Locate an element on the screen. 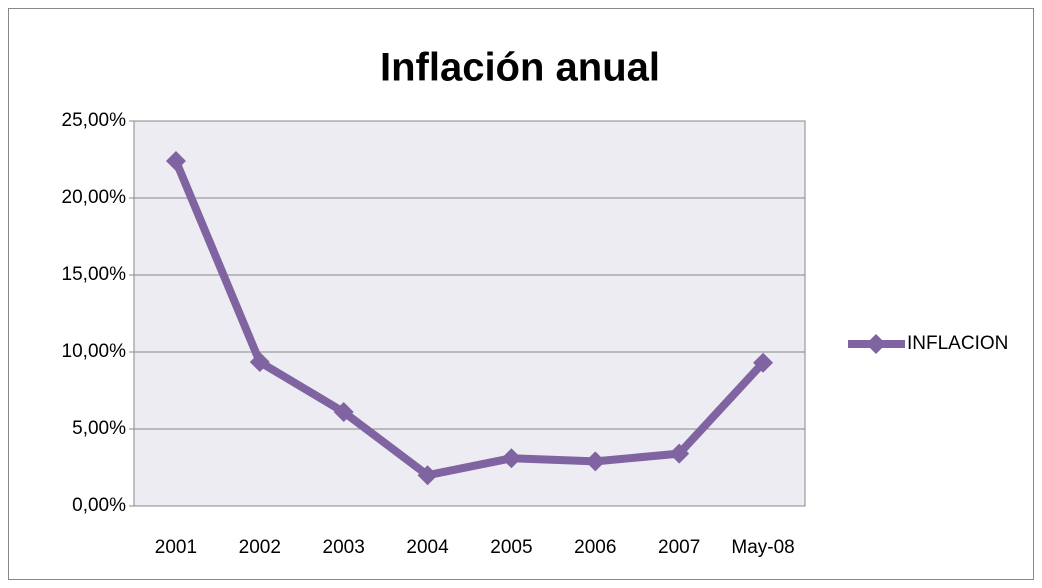 This screenshot has height=588, width=1042. x-tick-label: 2002 is located at coordinates (260, 547).